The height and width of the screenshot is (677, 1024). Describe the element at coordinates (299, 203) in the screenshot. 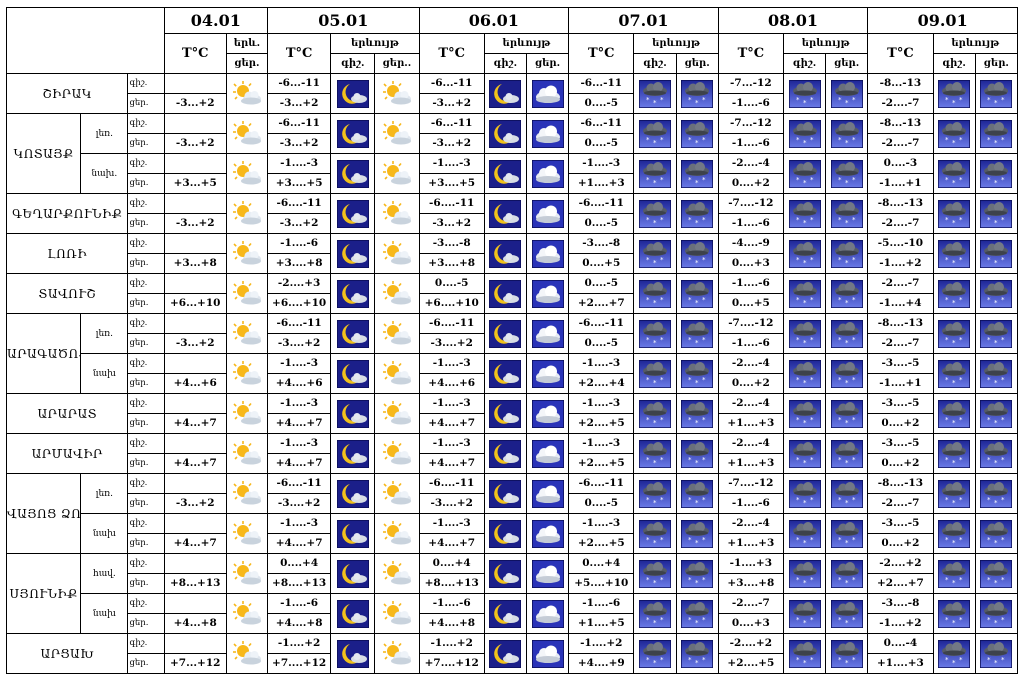

I see `temperature-night: -6....-11` at that location.